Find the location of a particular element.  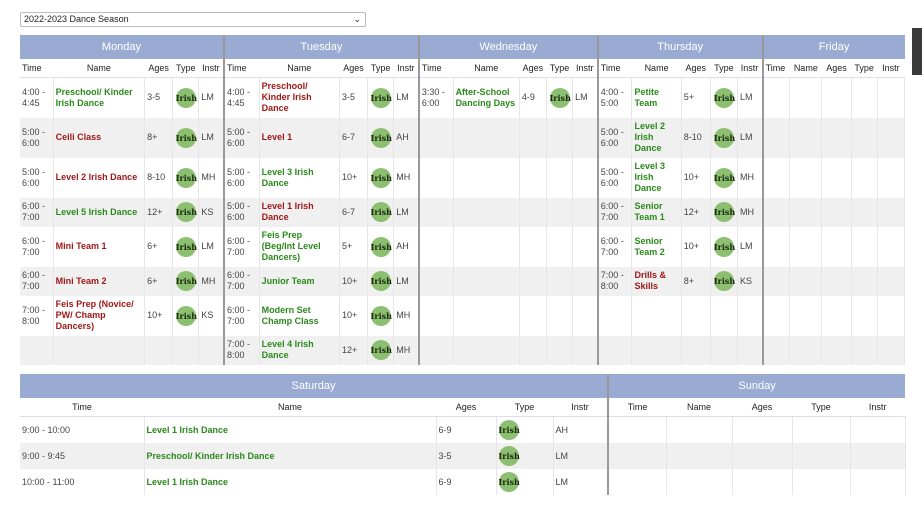

class-name: Senior Team 2 is located at coordinates (656, 246).